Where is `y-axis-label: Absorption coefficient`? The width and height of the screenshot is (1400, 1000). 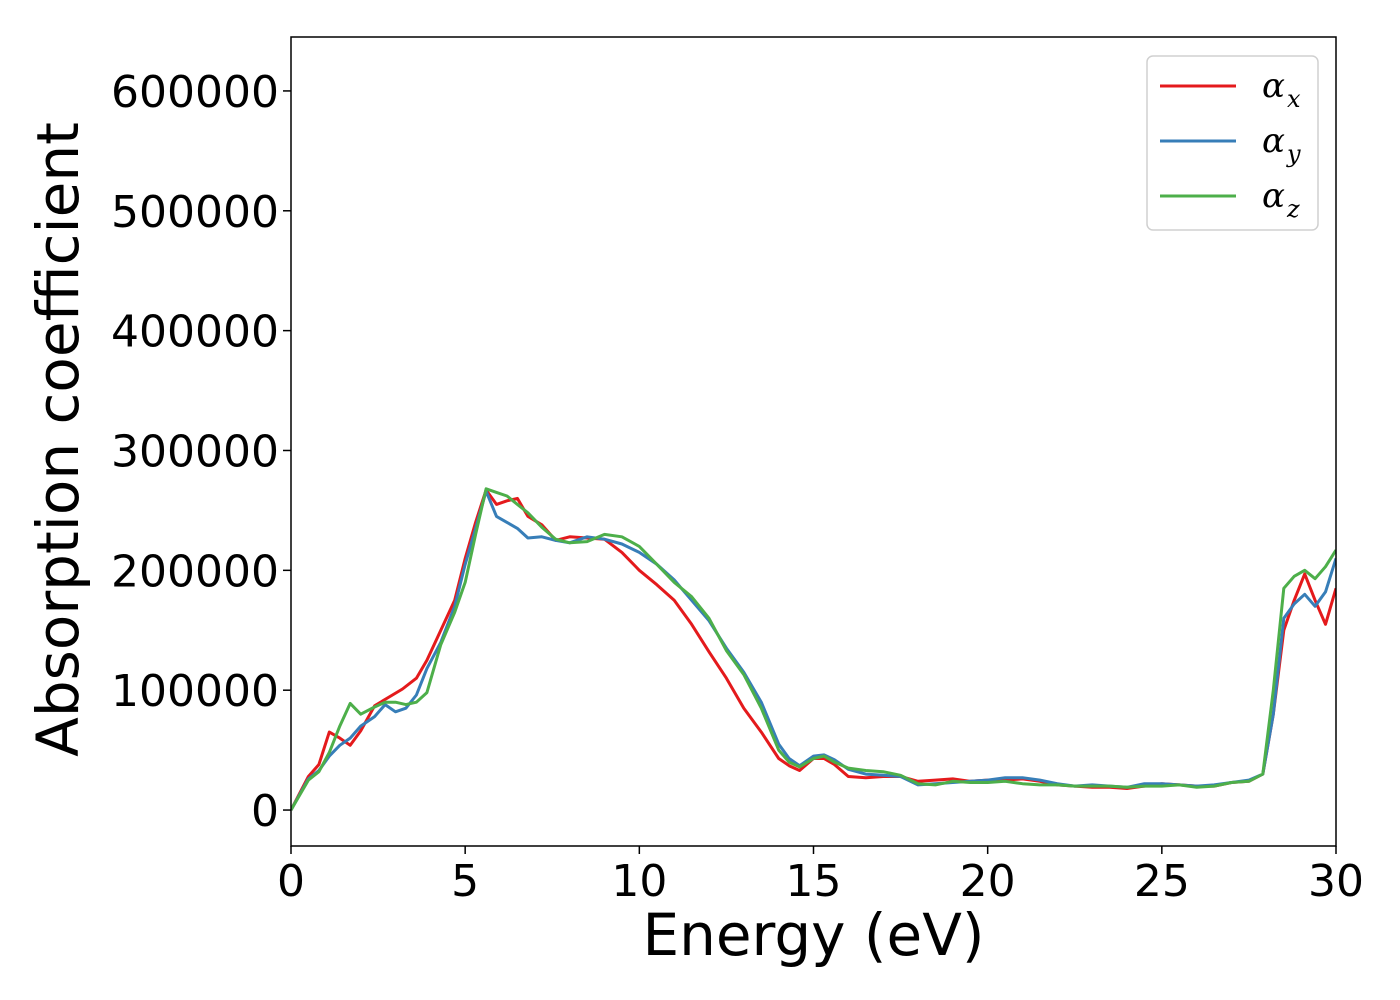 y-axis-label: Absorption coefficient is located at coordinates (58, 439).